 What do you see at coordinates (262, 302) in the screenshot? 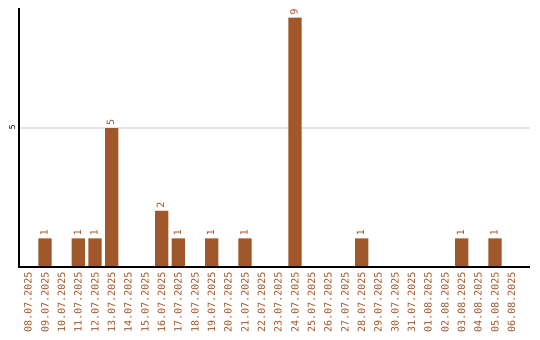
I see `x-tick-label: 22.07.2025` at bounding box center [262, 302].